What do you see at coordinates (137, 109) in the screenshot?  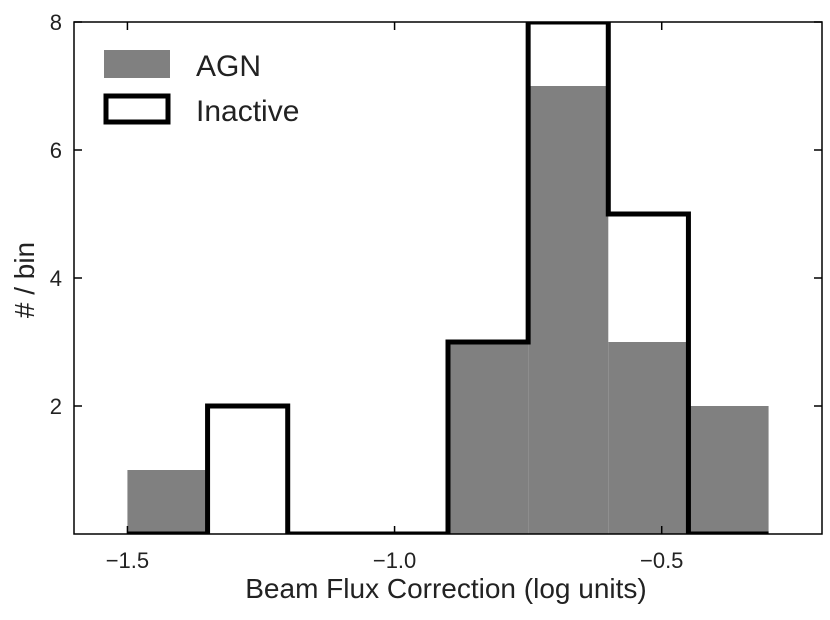 I see `legend-swatch-inactive` at bounding box center [137, 109].